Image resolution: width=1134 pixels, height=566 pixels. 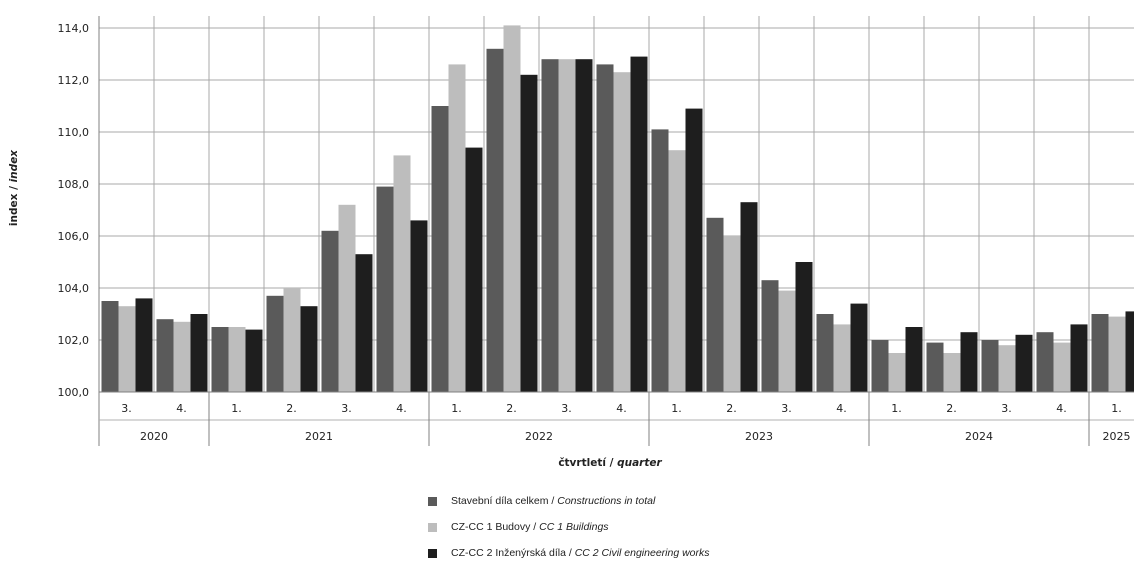 I want to click on legend-swatch-total, so click(x=432, y=501).